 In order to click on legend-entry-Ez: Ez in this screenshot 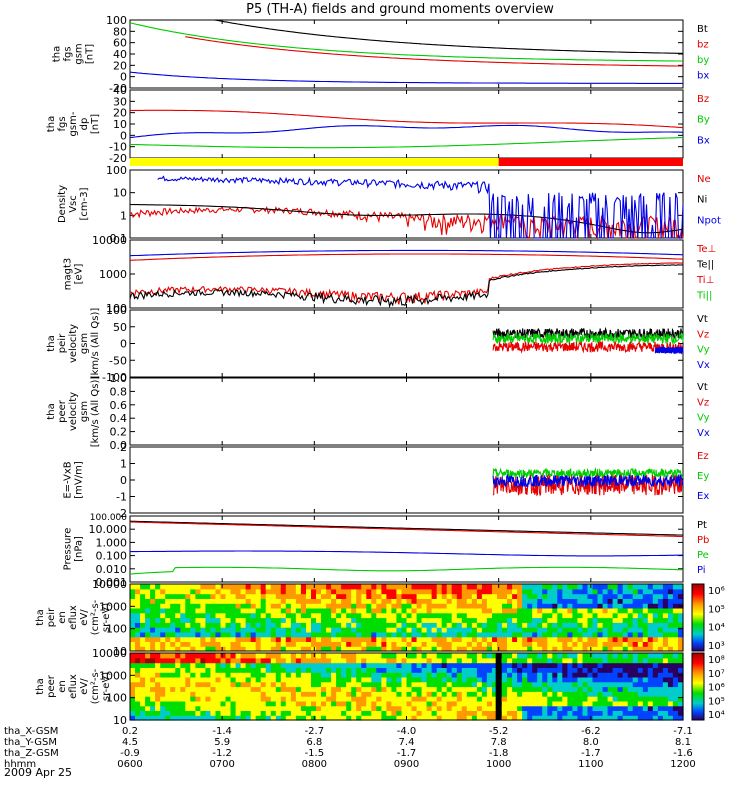, I will do `click(703, 456)`.